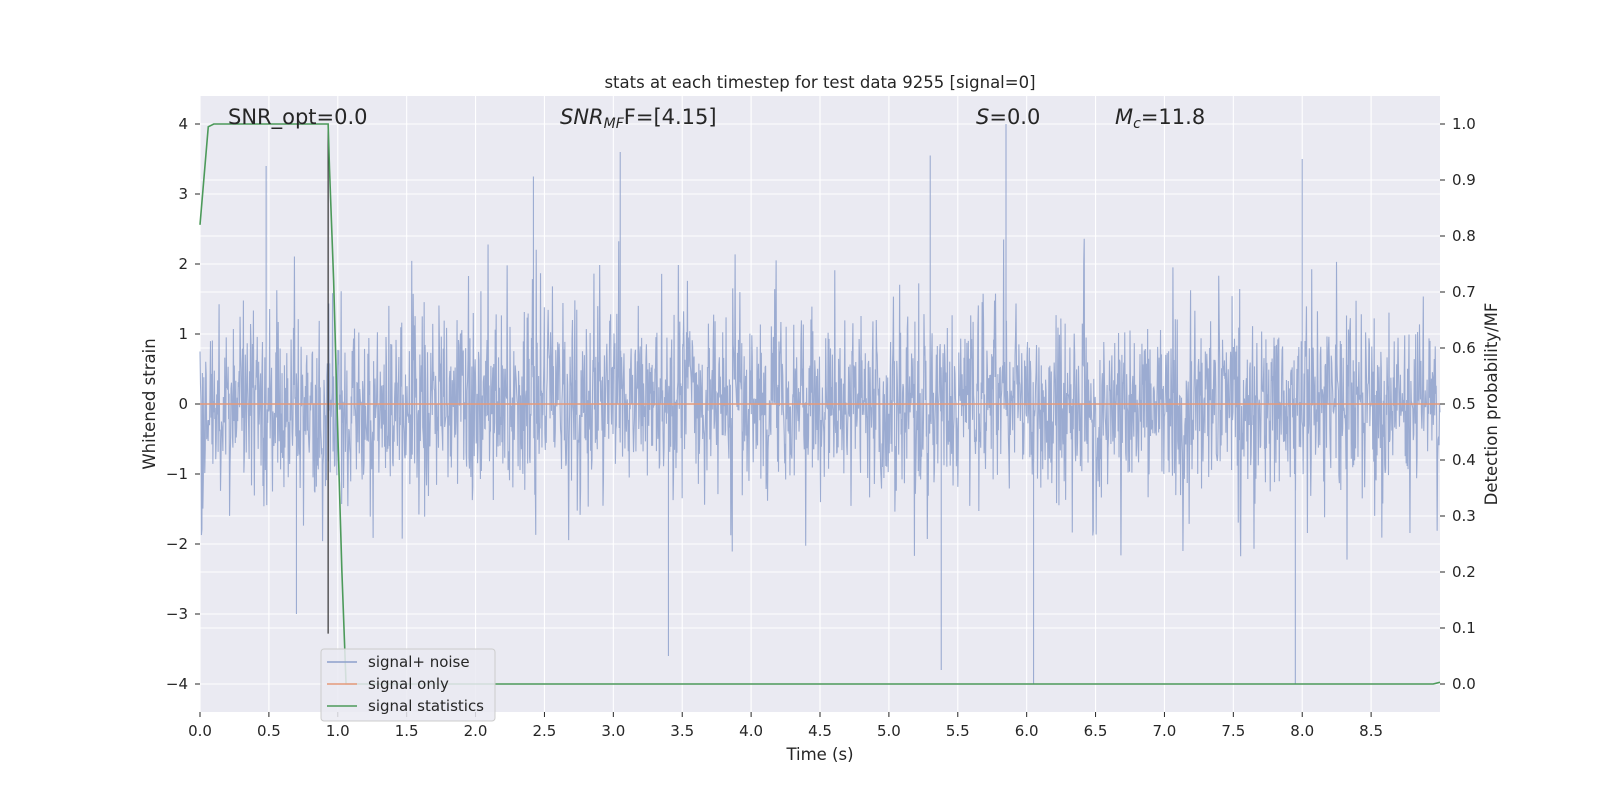 This screenshot has height=804, width=1600. Describe the element at coordinates (1464, 572) in the screenshot. I see `y-right-tick-label: 0.2` at that location.